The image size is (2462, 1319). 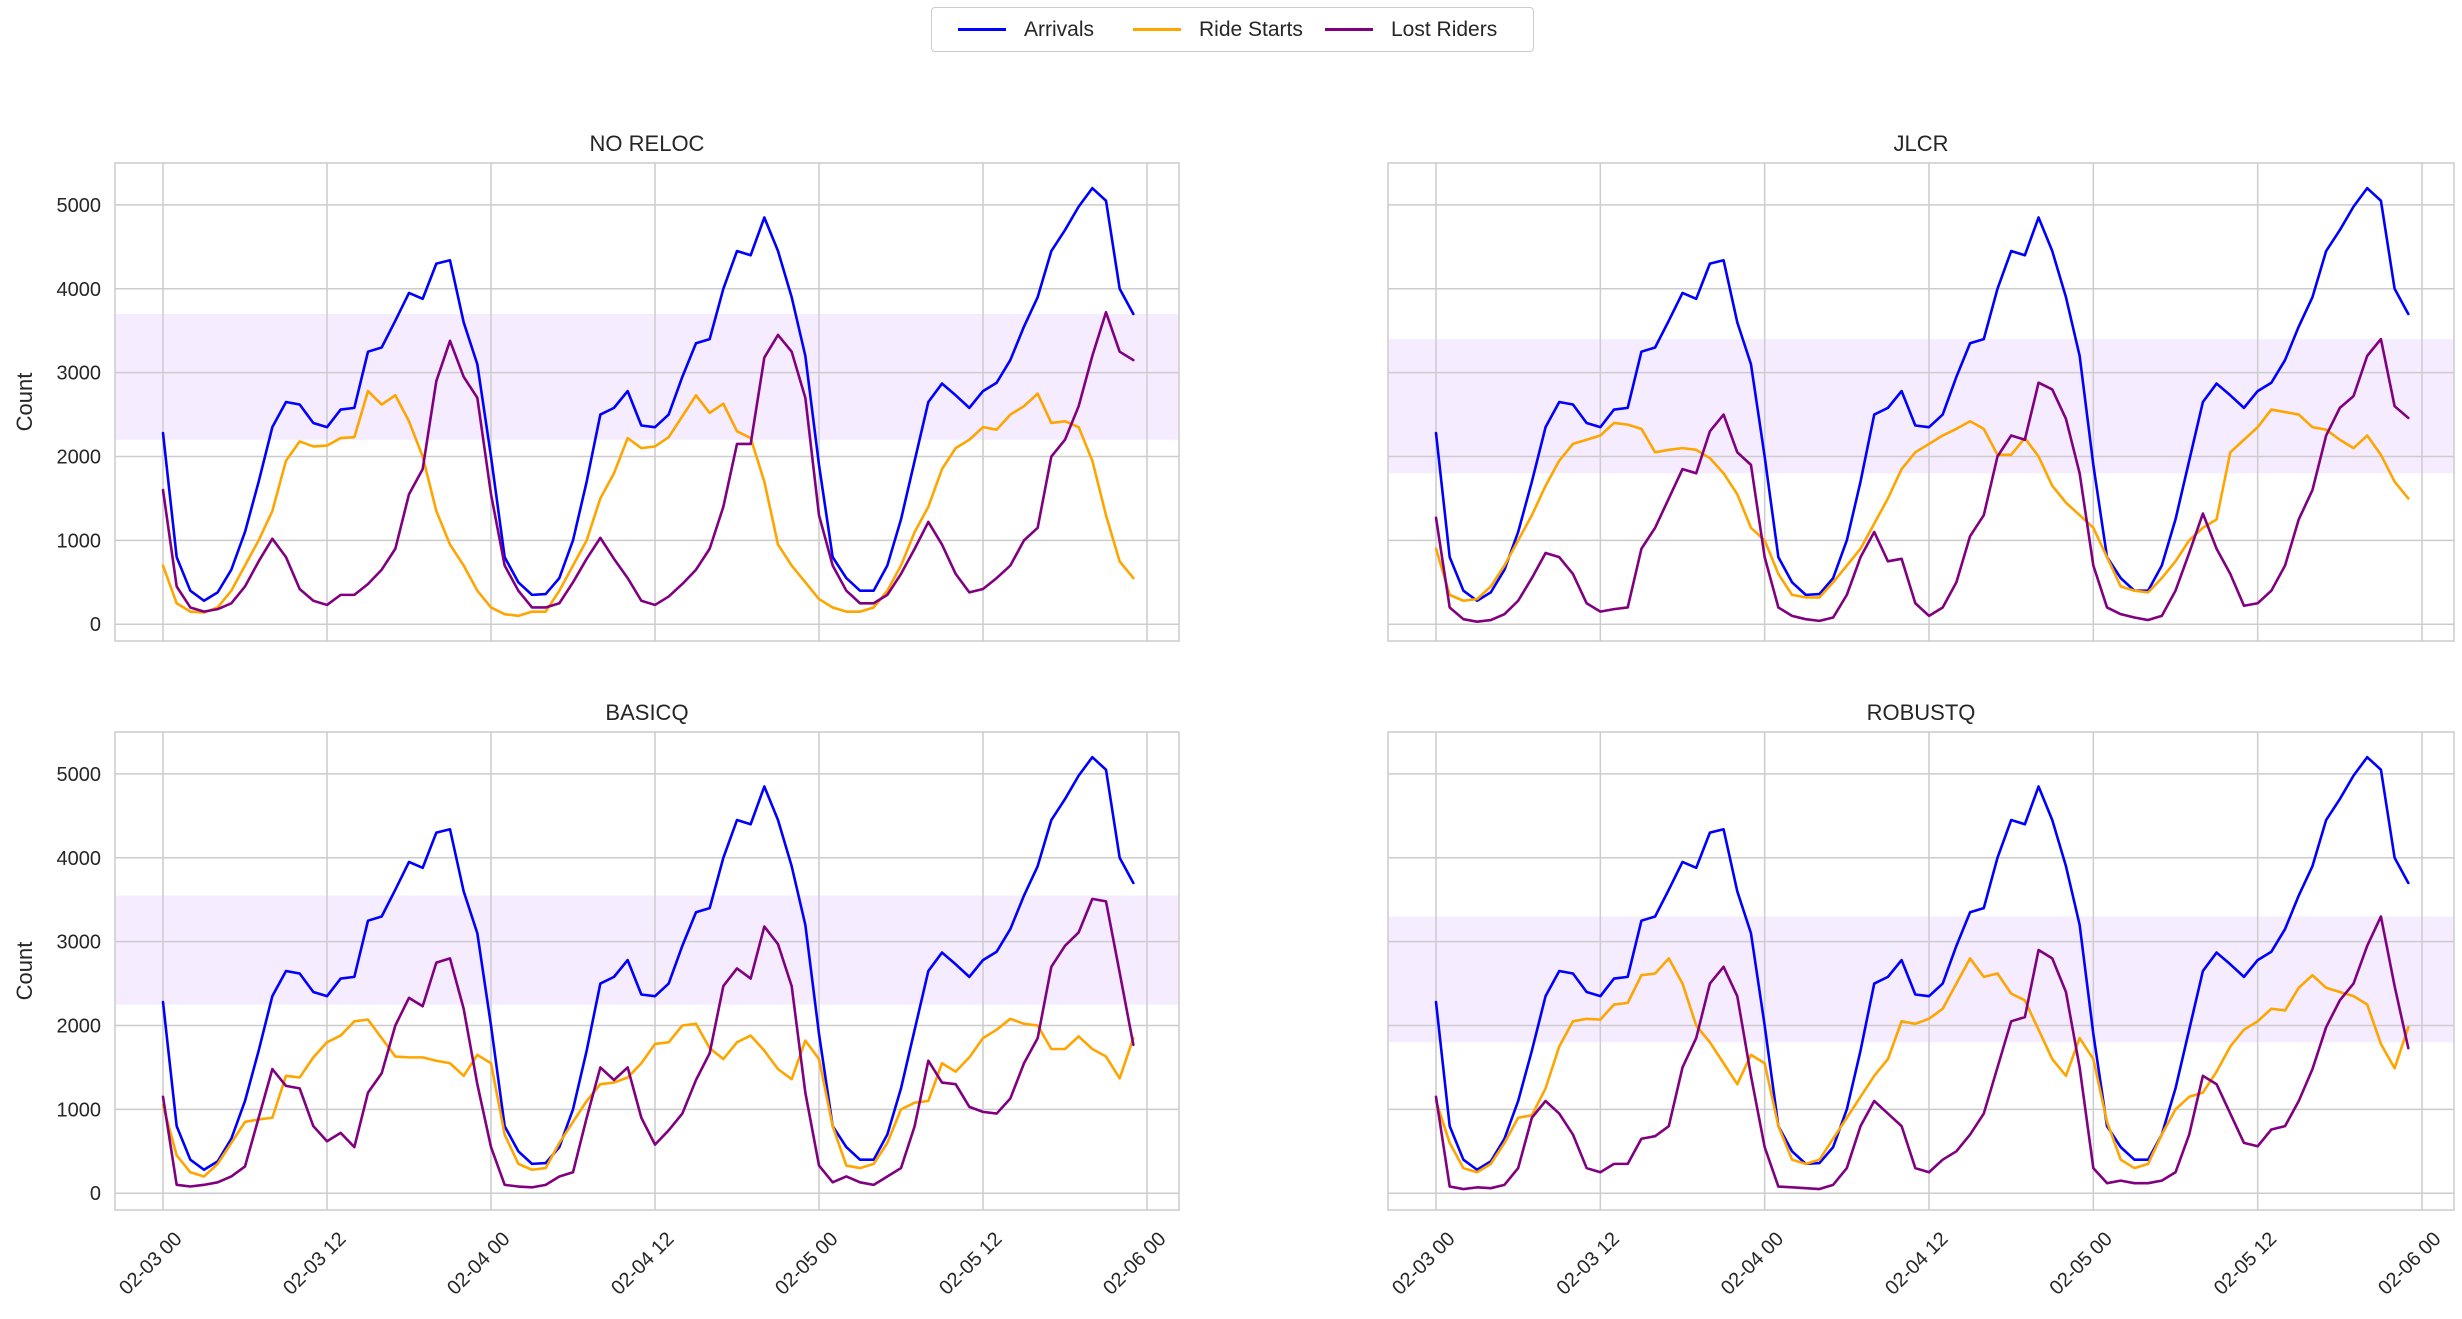 What do you see at coordinates (1349, 29) in the screenshot?
I see `legend-swatch-lost-riders` at bounding box center [1349, 29].